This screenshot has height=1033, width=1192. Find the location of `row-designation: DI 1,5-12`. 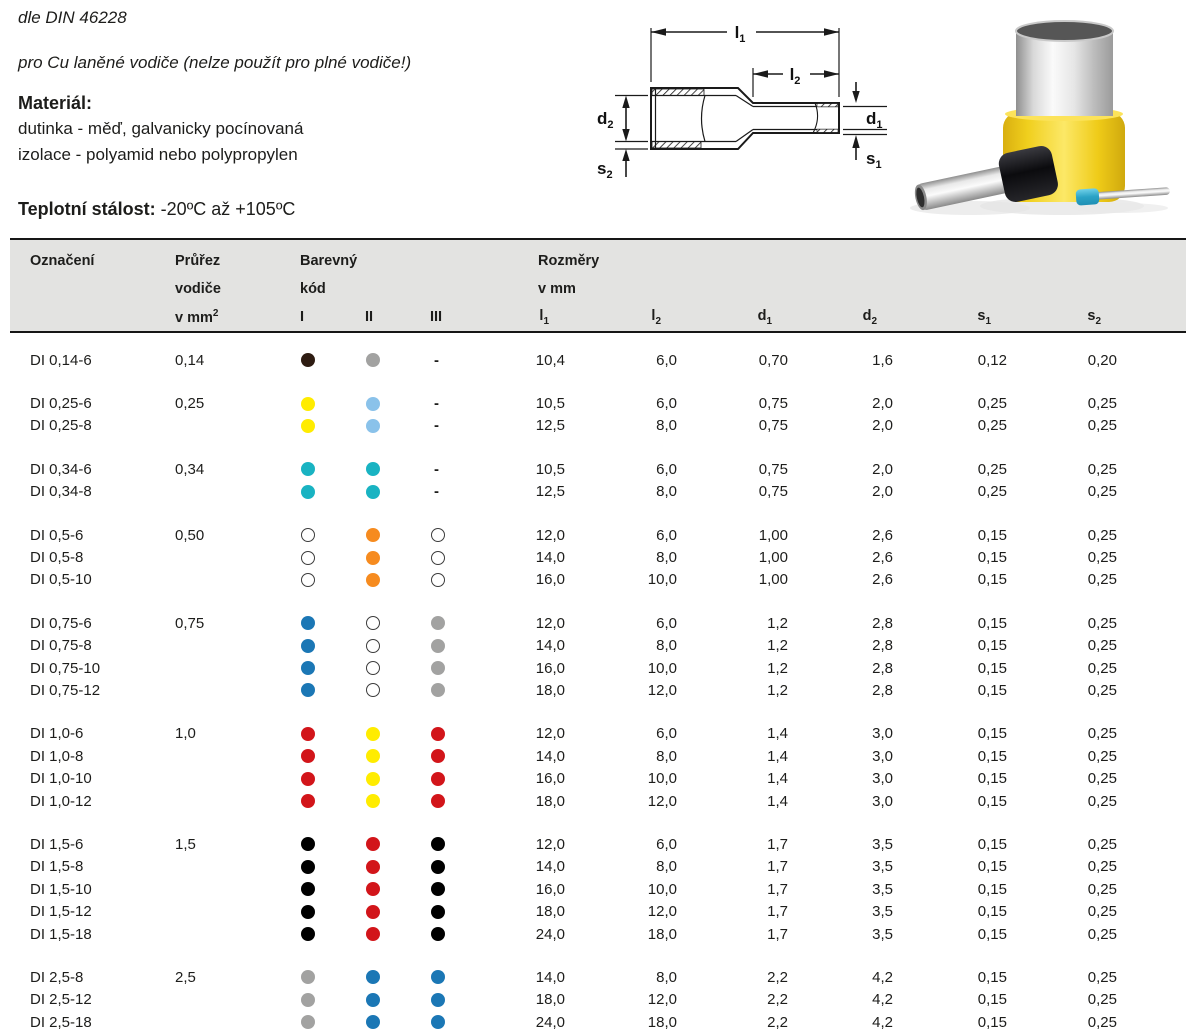

row-designation: DI 1,5-12 is located at coordinates (61, 912).